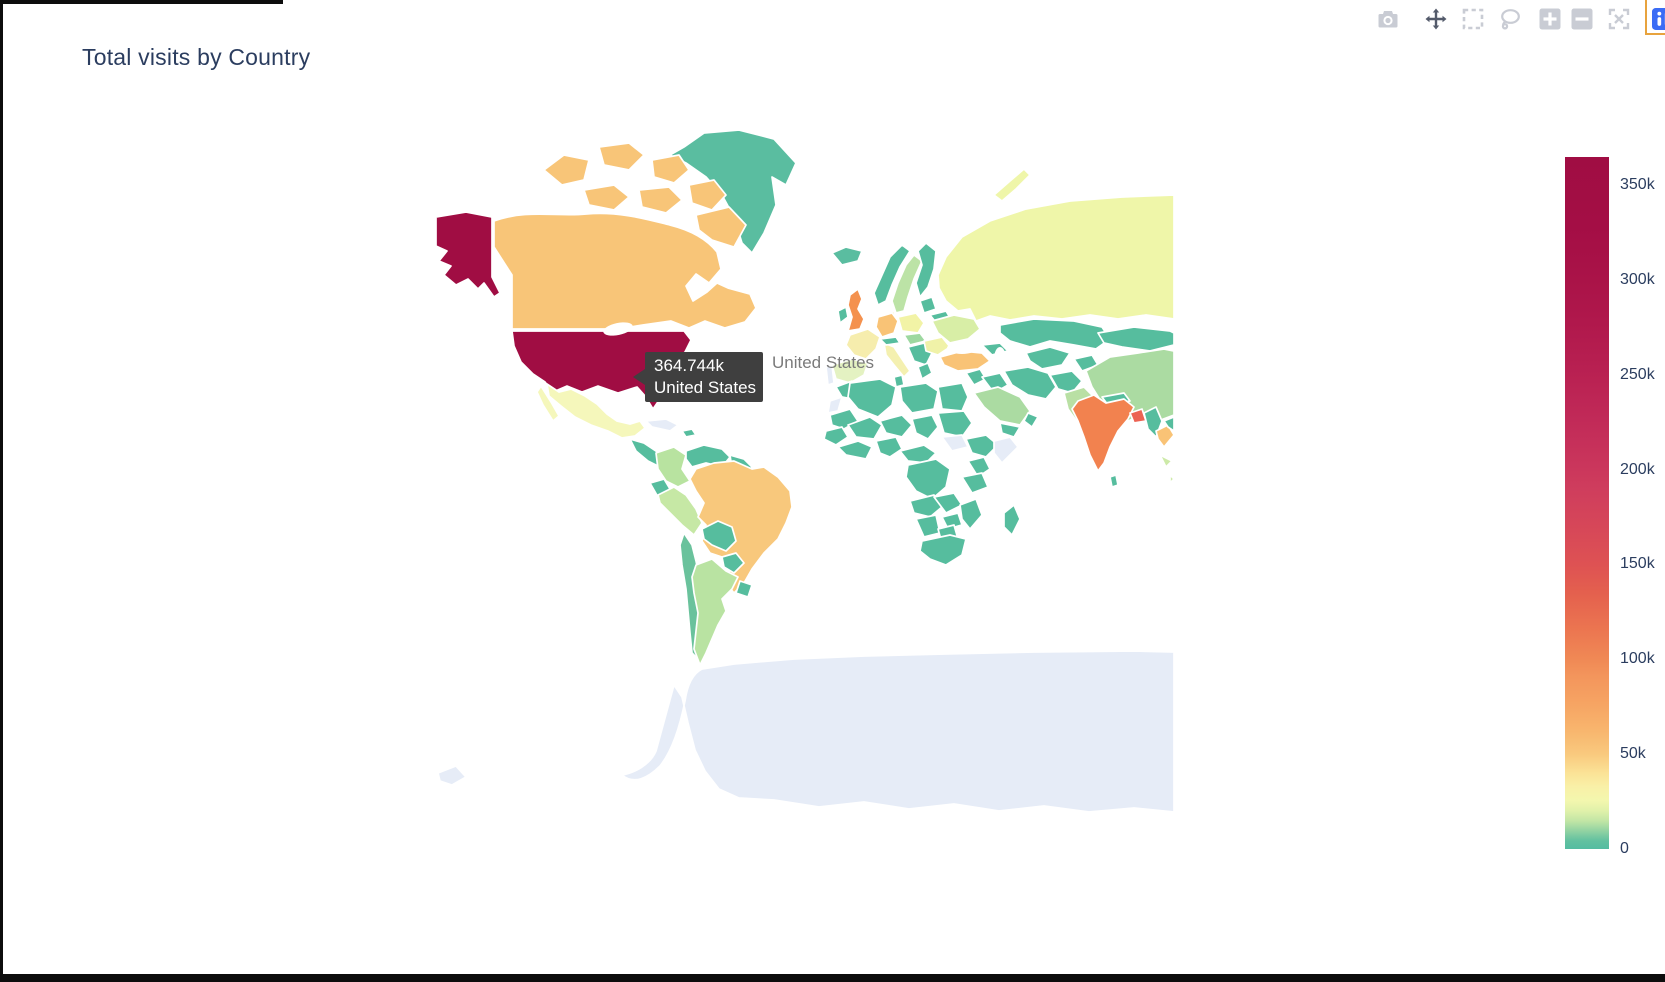 Image resolution: width=1665 pixels, height=982 pixels. What do you see at coordinates (680, 511) in the screenshot?
I see `country-peru` at bounding box center [680, 511].